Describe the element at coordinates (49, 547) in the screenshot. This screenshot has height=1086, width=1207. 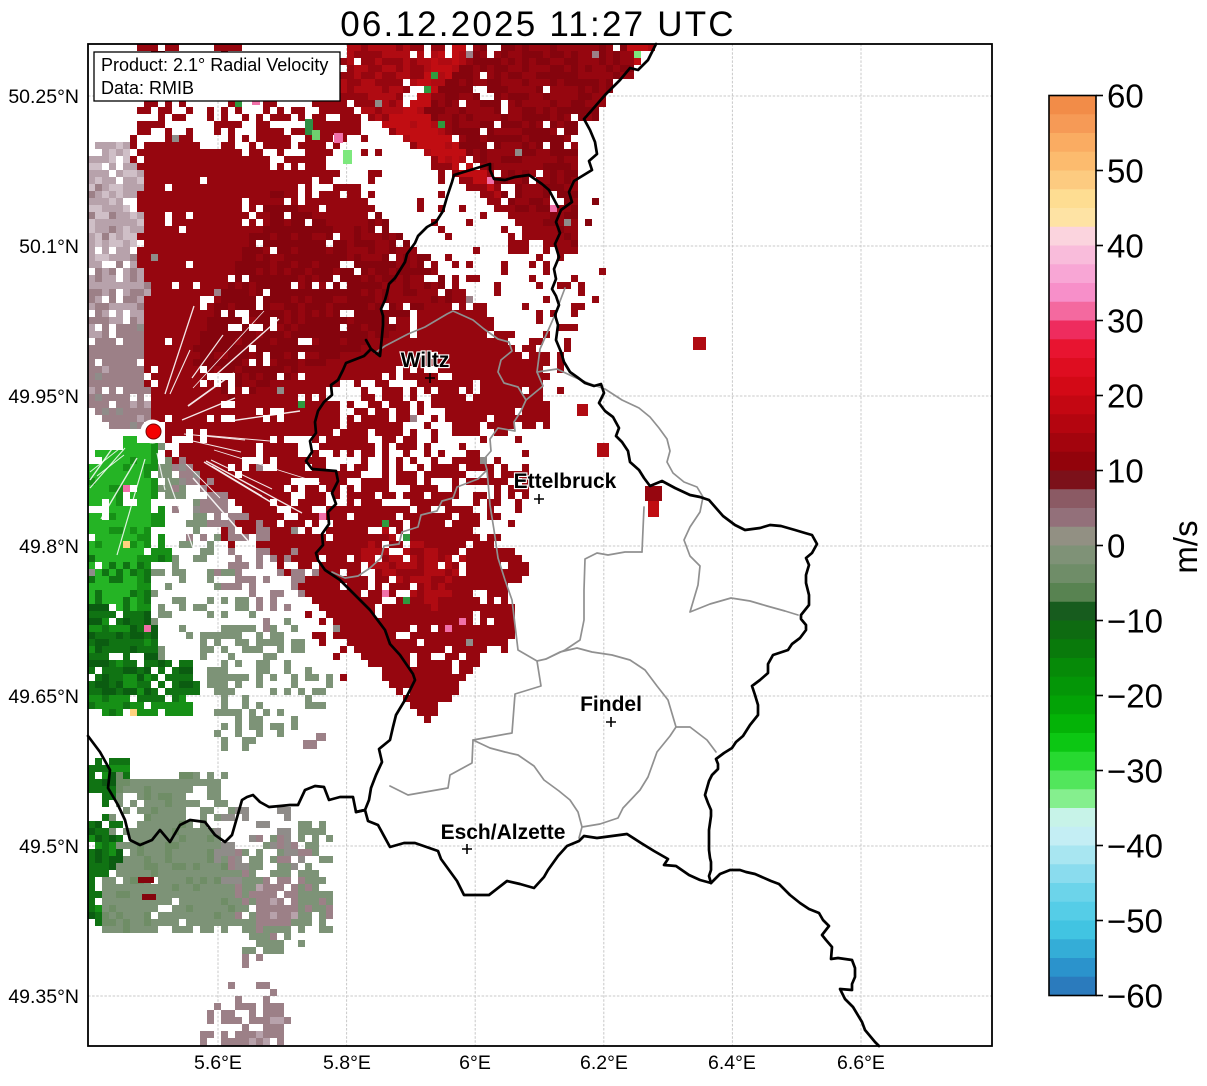
I see `svg-text: 49.8°N` at that location.